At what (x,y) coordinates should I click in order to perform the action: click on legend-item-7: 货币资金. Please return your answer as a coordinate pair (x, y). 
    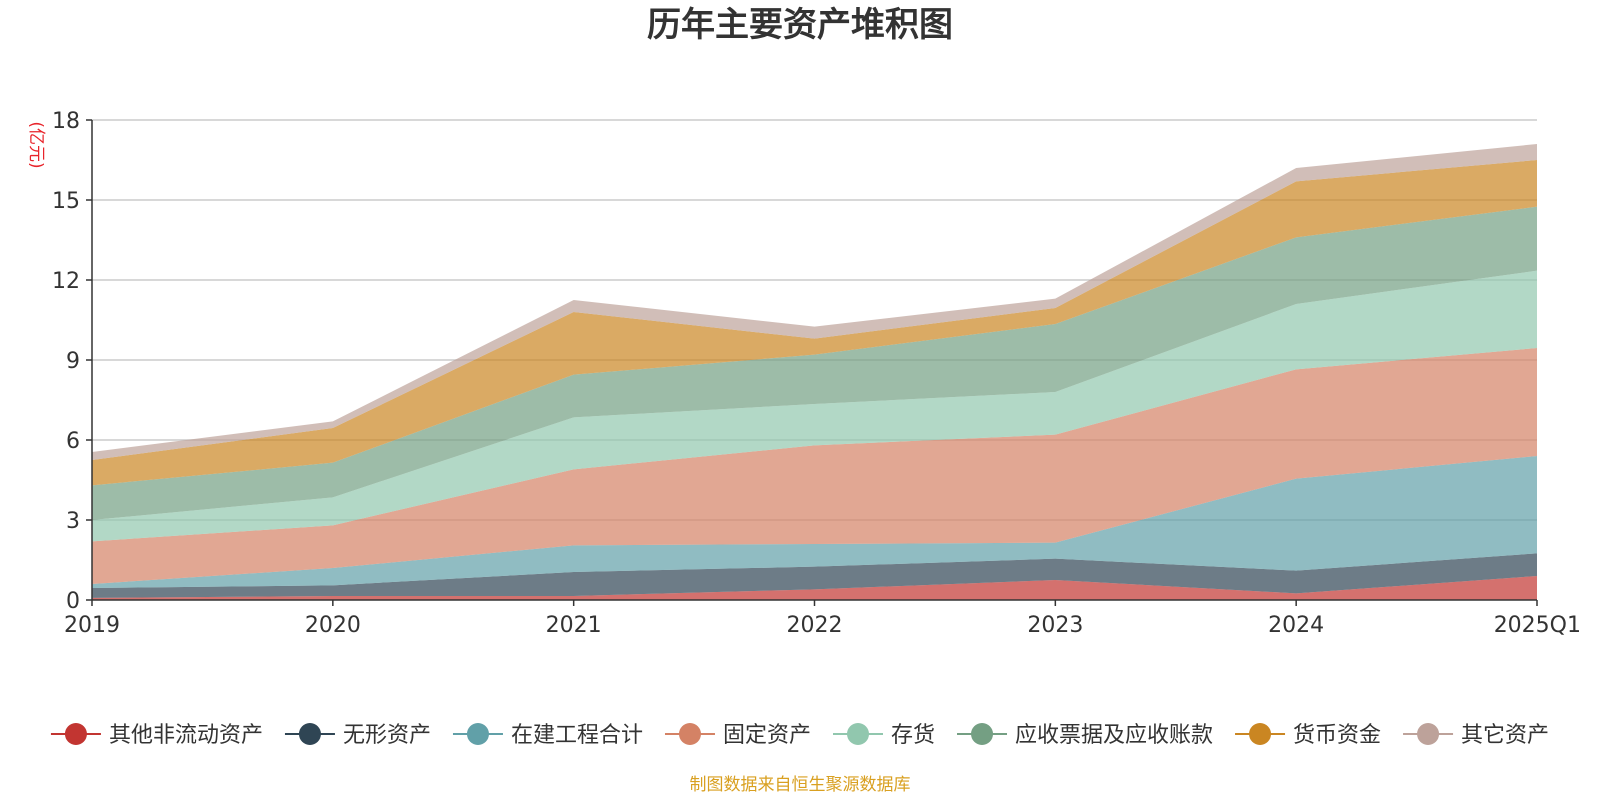
    Looking at the image, I should click on (1308, 735).